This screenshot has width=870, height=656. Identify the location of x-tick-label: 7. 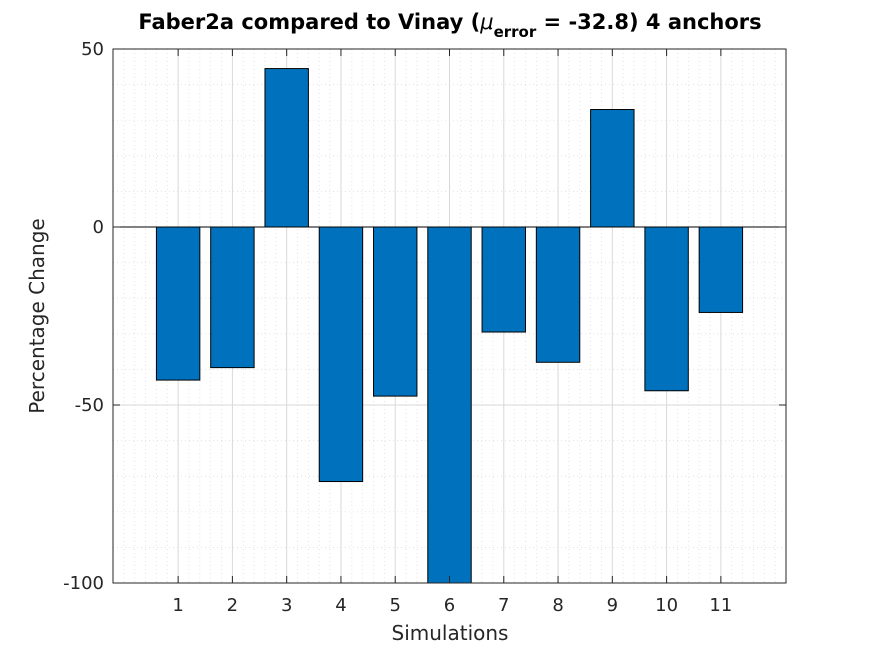
(503, 605).